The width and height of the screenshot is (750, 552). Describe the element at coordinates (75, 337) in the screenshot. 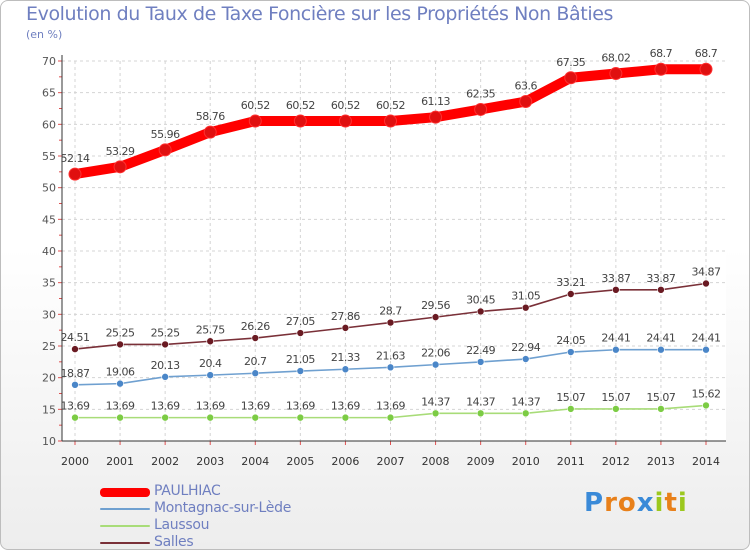

I see `data-label: 24.51` at that location.